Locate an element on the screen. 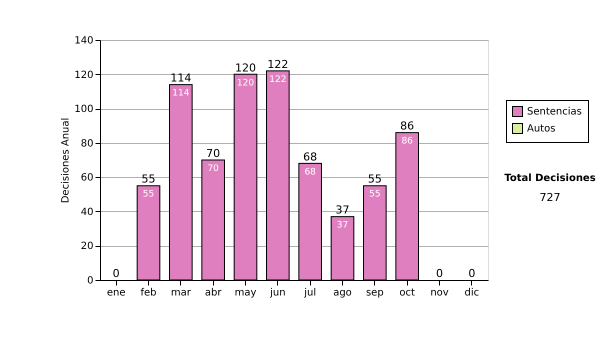 This screenshot has width=600, height=340. total-label: 68 is located at coordinates (310, 157).